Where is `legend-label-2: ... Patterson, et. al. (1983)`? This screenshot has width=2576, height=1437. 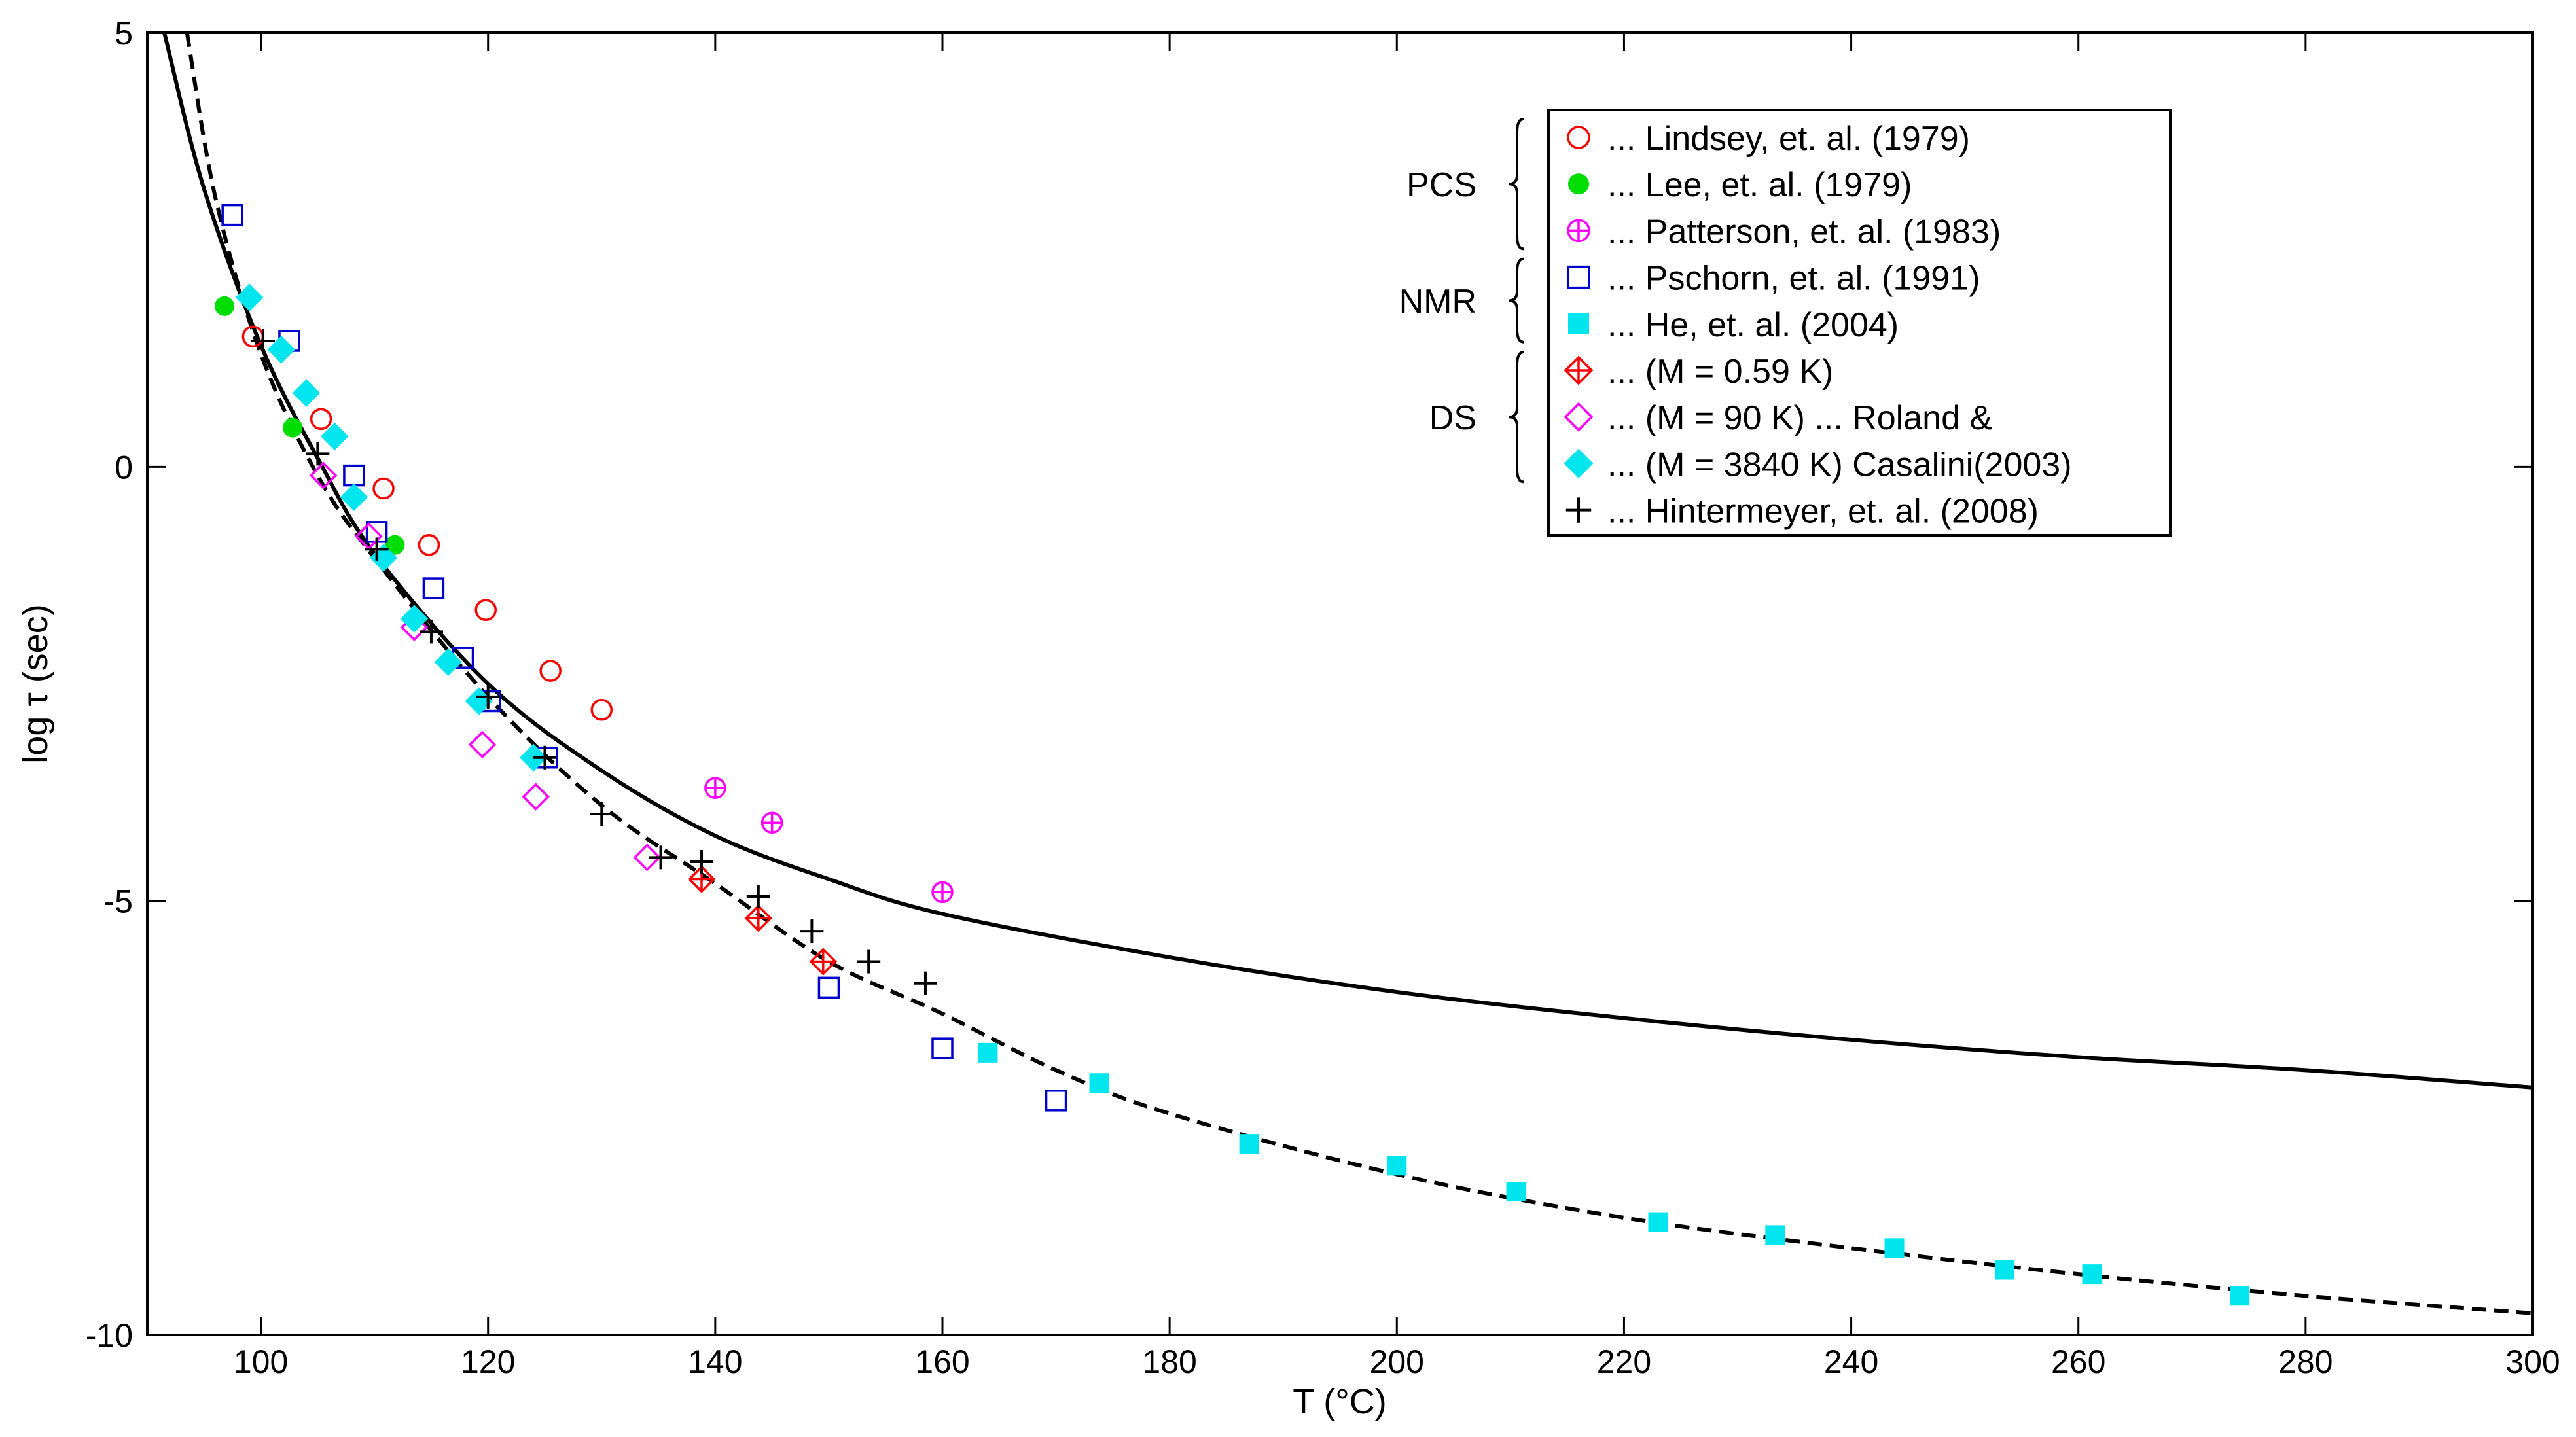
legend-label-2: ... Patterson, et. al. (1983) is located at coordinates (1804, 232).